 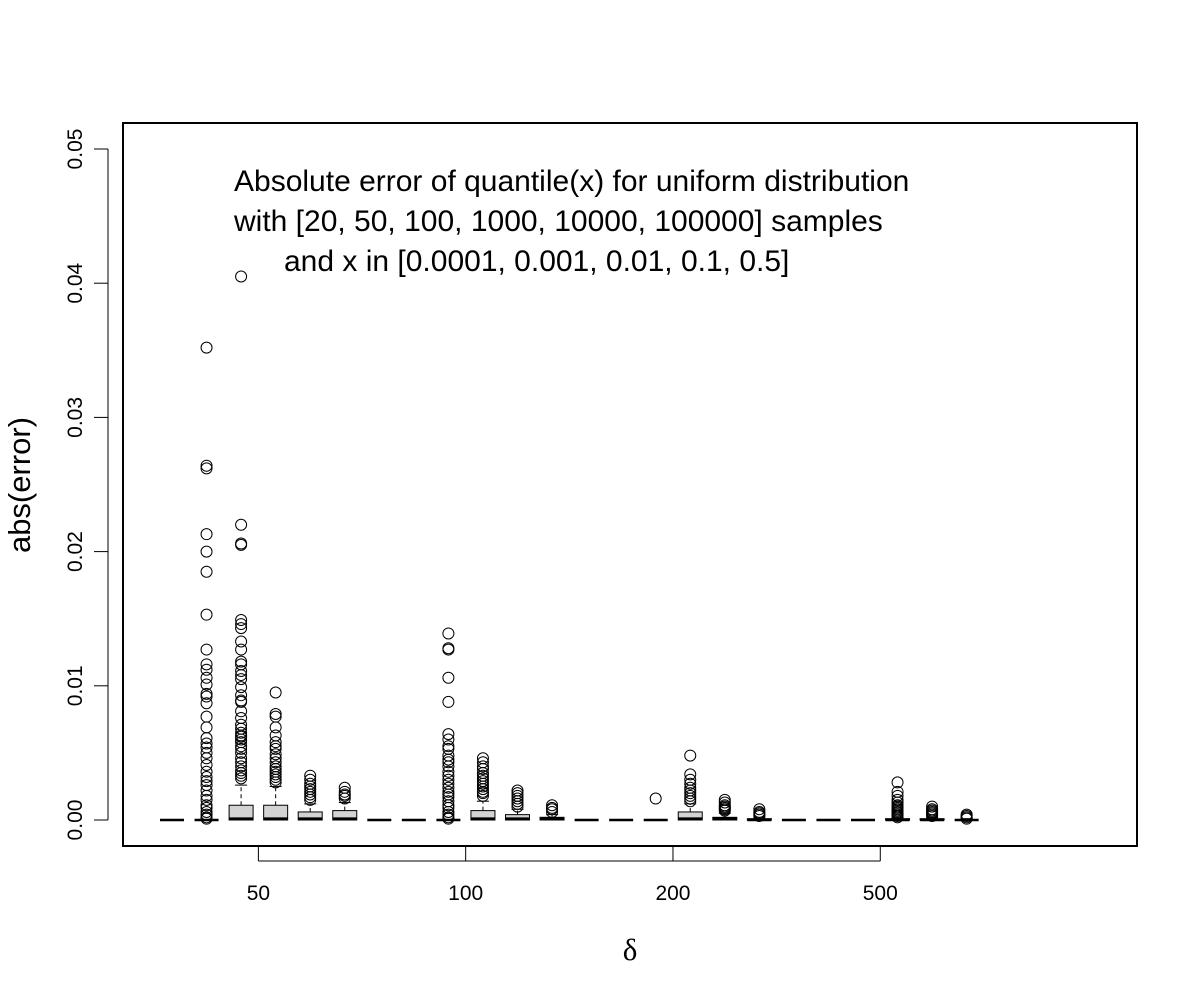 What do you see at coordinates (630, 949) in the screenshot?
I see `x-axis-label: δ` at bounding box center [630, 949].